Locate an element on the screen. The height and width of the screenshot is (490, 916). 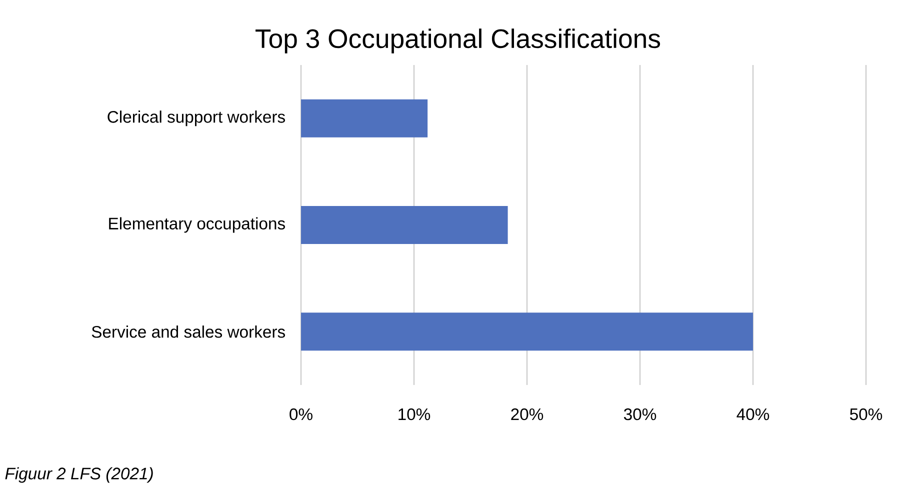
x-tick-label: 0% is located at coordinates (301, 414).